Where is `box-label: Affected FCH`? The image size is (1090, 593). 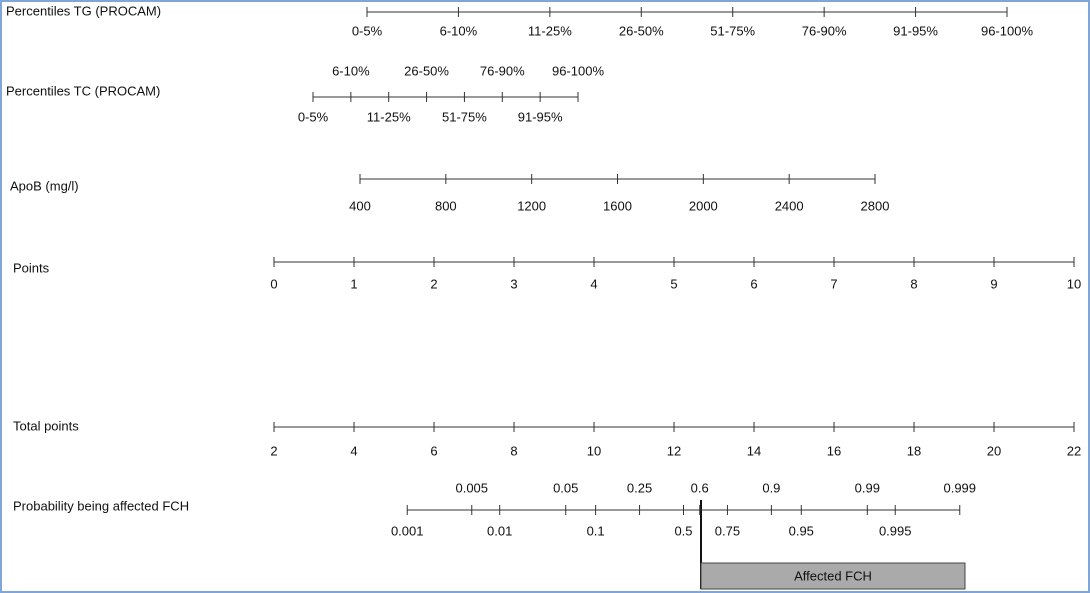
box-label: Affected FCH is located at coordinates (833, 575).